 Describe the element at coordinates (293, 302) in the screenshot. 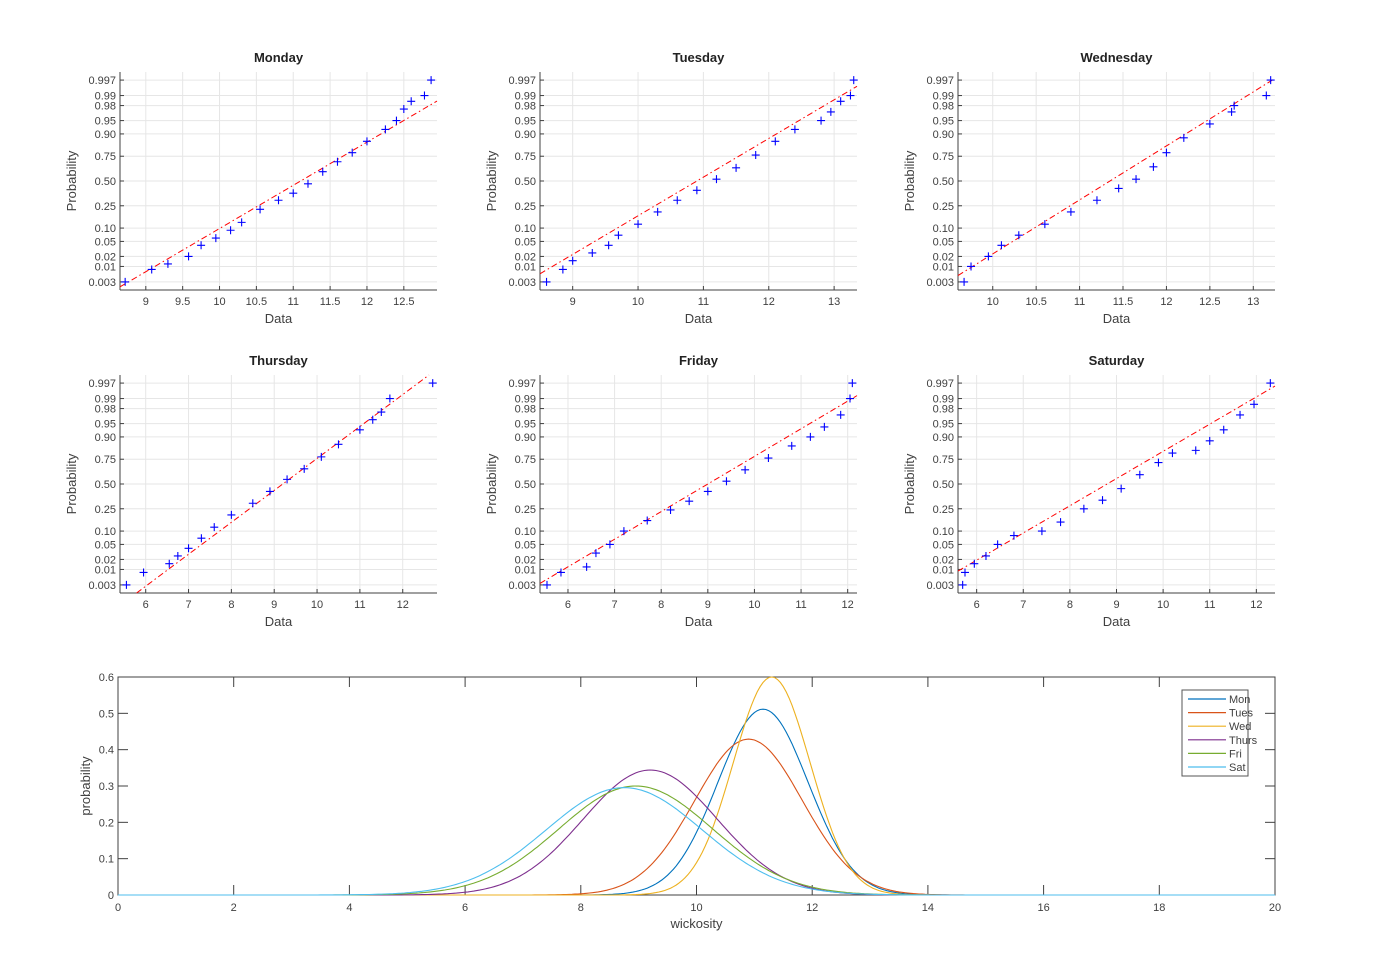

I see `x-tick-label: 11` at that location.